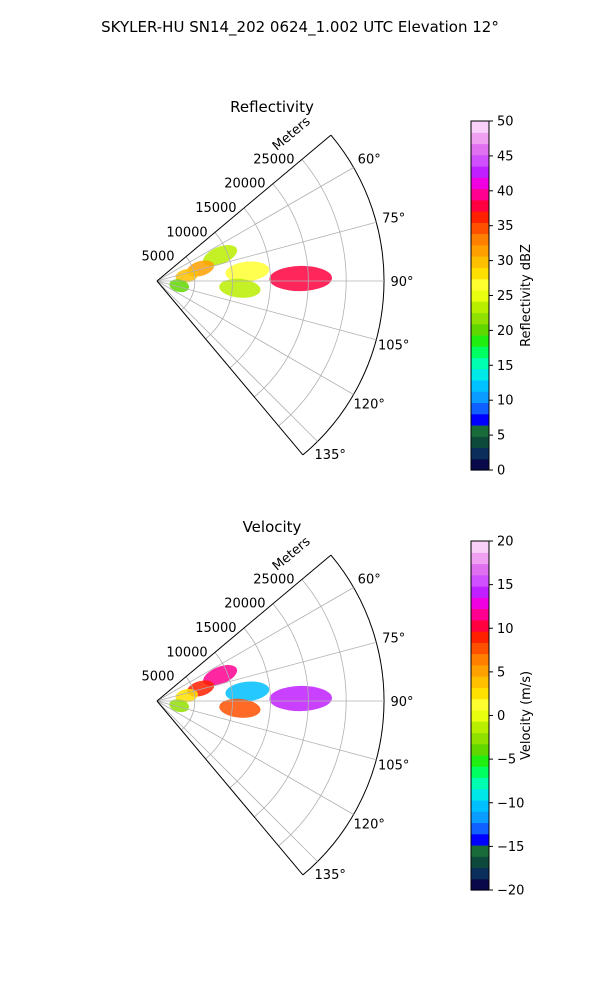 This screenshot has height=1000, width=600. Describe the element at coordinates (501, 471) in the screenshot. I see `colorbar-tick-label: 0` at that location.